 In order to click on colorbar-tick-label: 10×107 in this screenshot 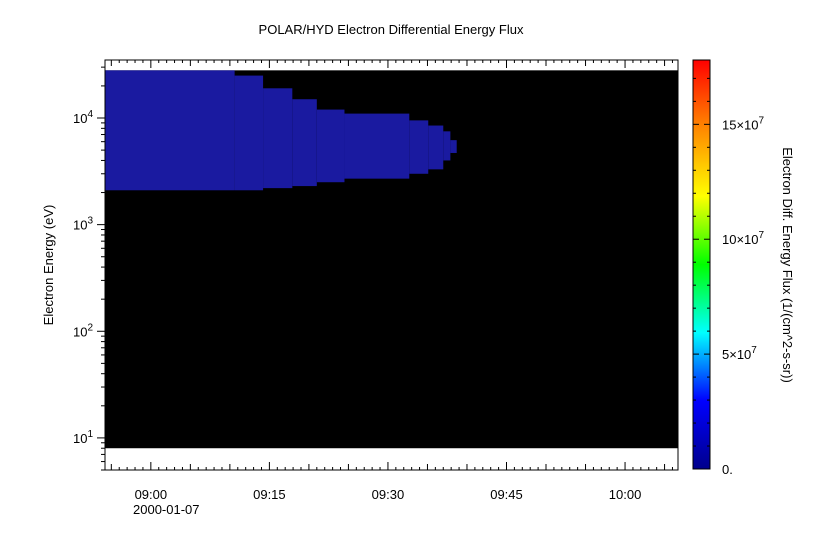, I will do `click(743, 238)`.